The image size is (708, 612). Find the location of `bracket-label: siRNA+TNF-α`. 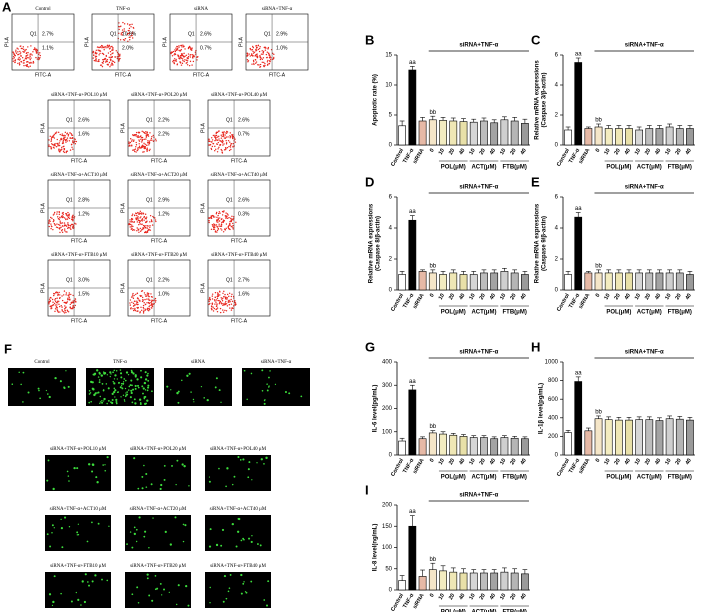

bracket-label: siRNA+TNF-α is located at coordinates (478, 353).